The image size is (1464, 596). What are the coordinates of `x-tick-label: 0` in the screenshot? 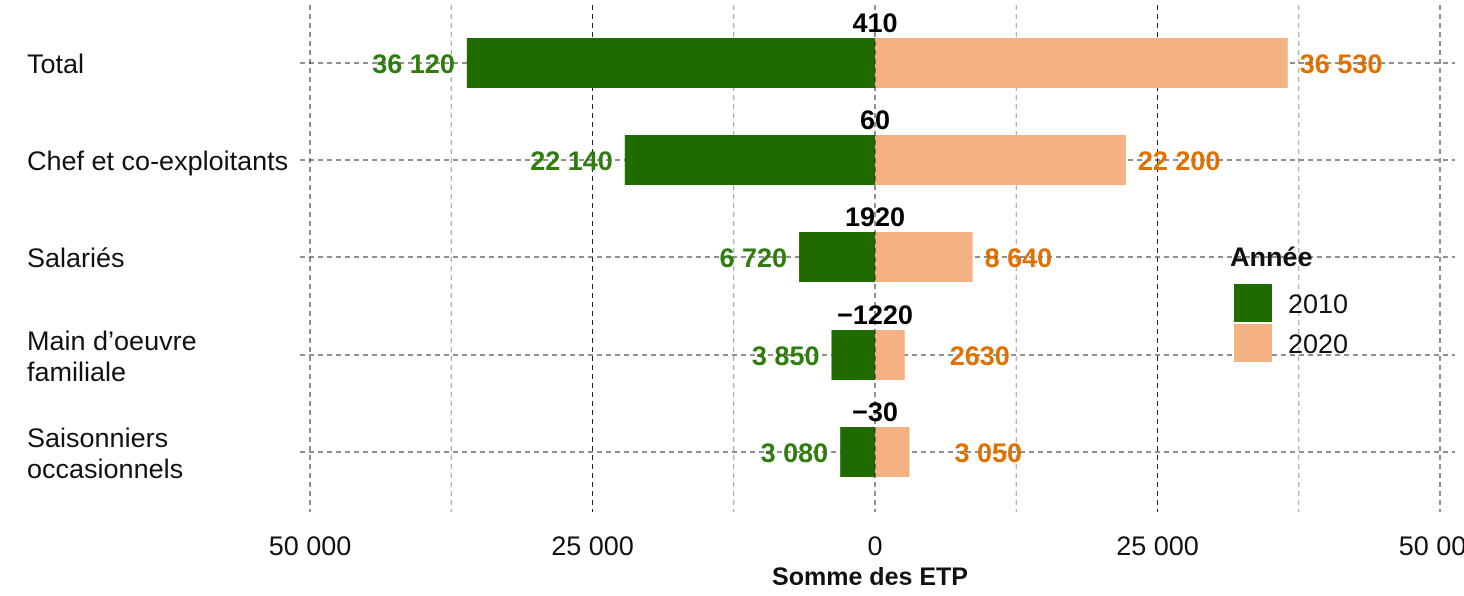 It's located at (874, 546).